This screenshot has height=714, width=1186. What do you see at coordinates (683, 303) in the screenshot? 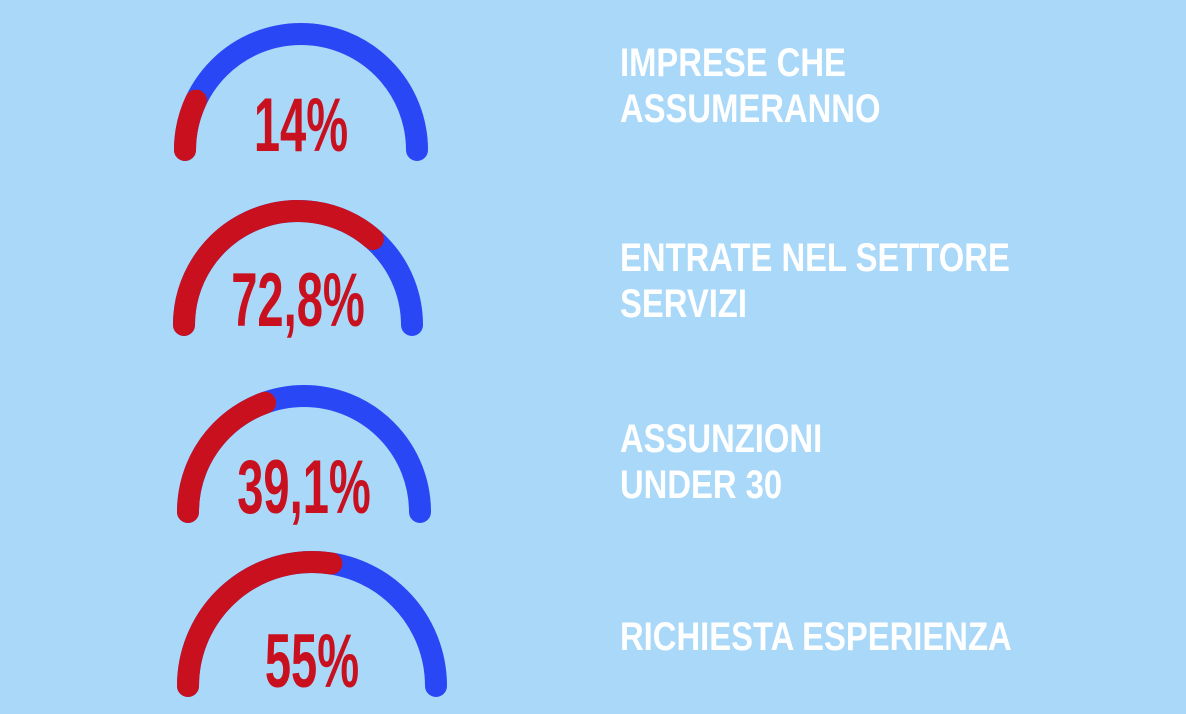
I see `gauge-label: SERVIZI` at bounding box center [683, 303].